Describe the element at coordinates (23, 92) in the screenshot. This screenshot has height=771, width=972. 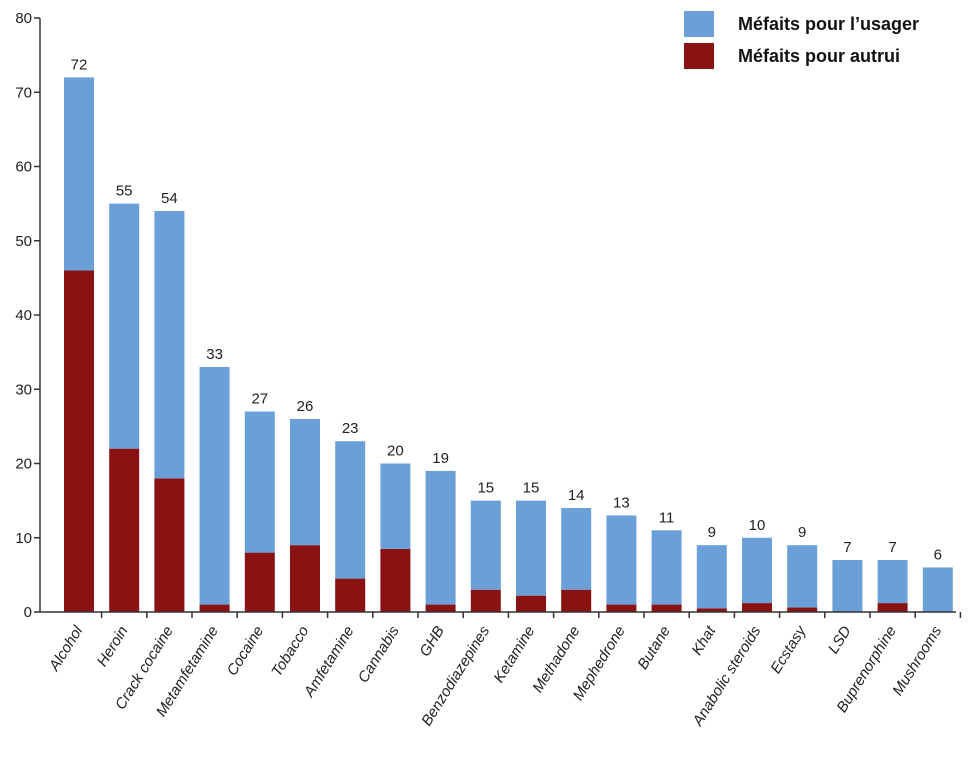
I see `y-tick-label: 70` at that location.